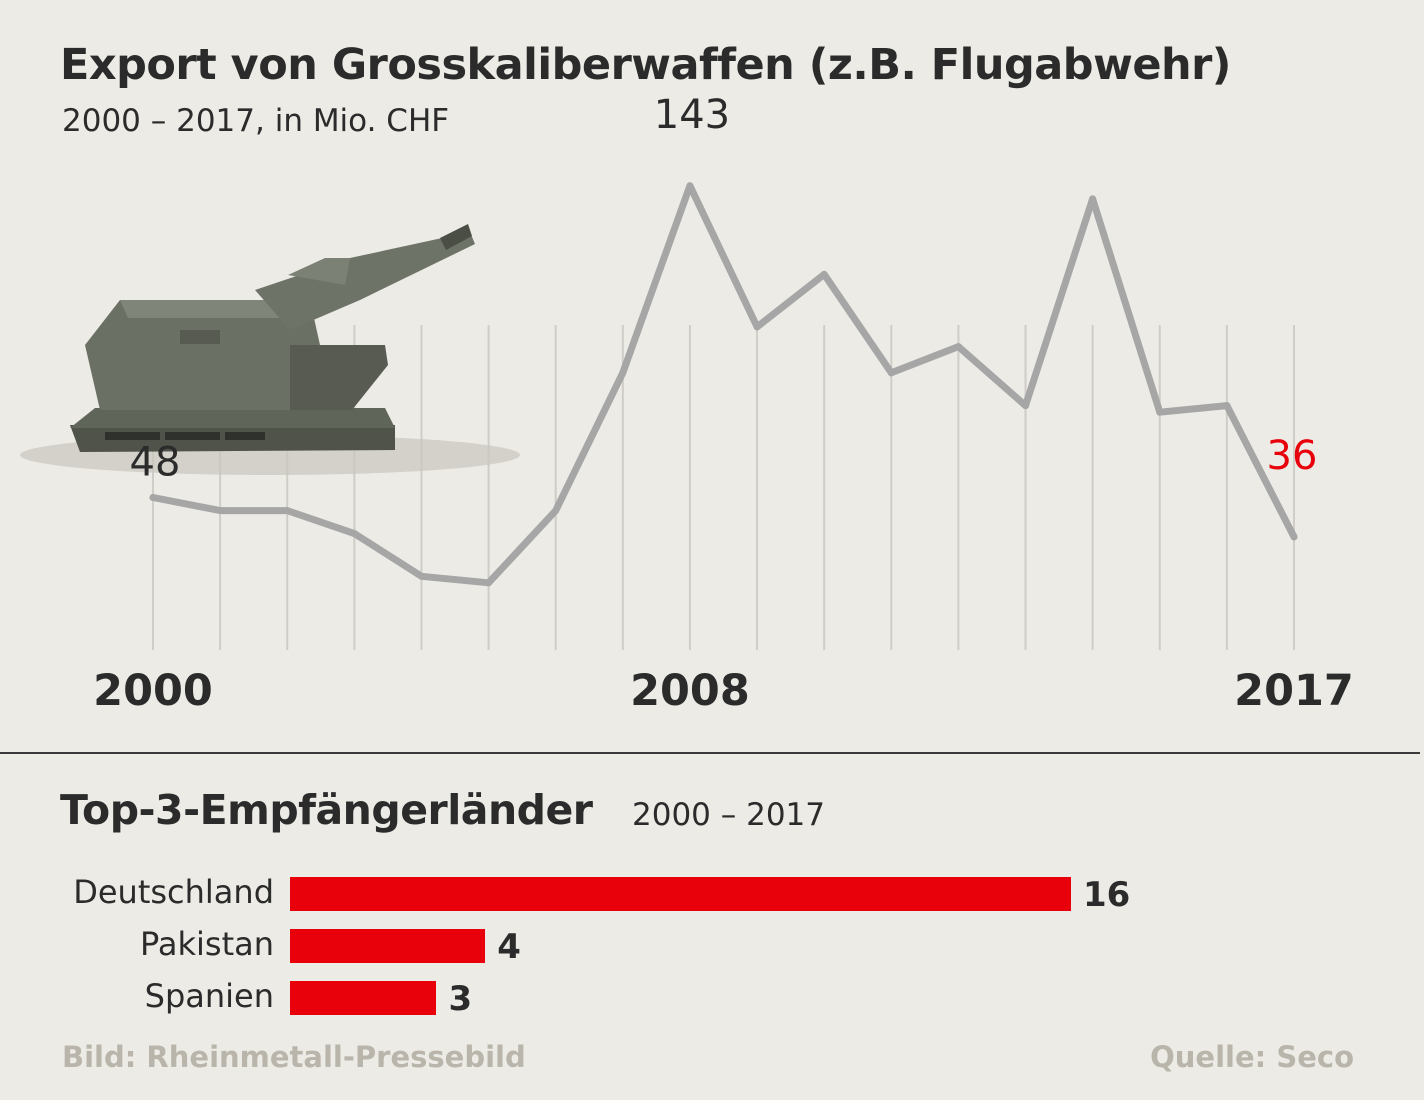  What do you see at coordinates (460, 999) in the screenshot?
I see `bar-value: 3` at bounding box center [460, 999].